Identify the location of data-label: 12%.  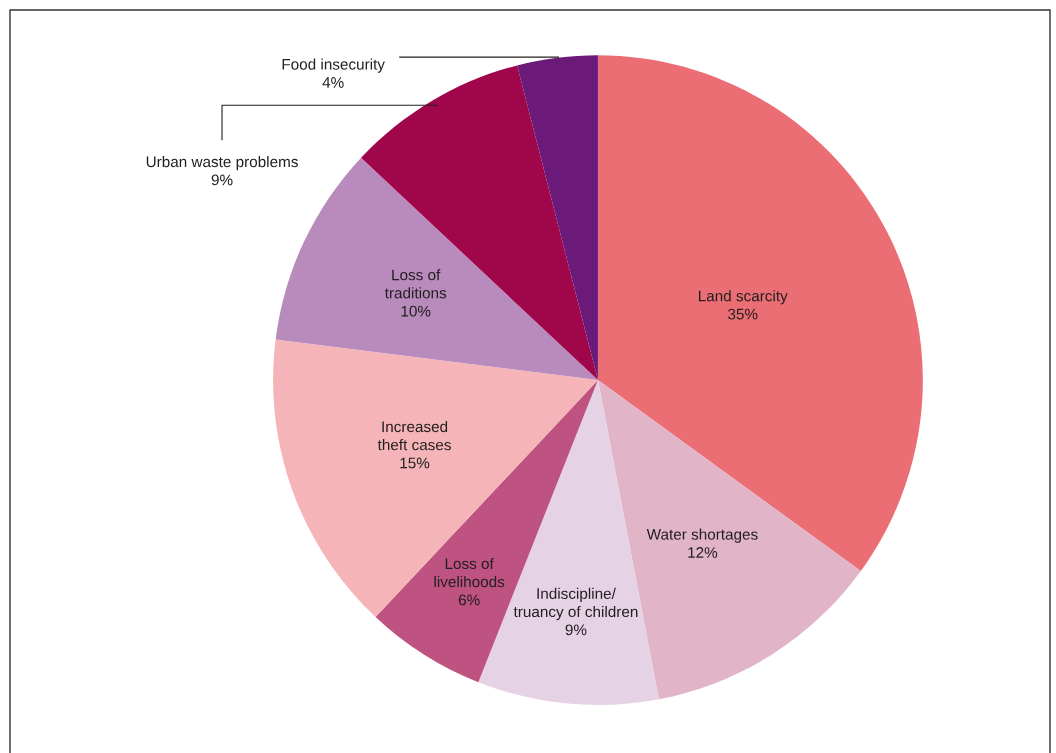
(703, 552).